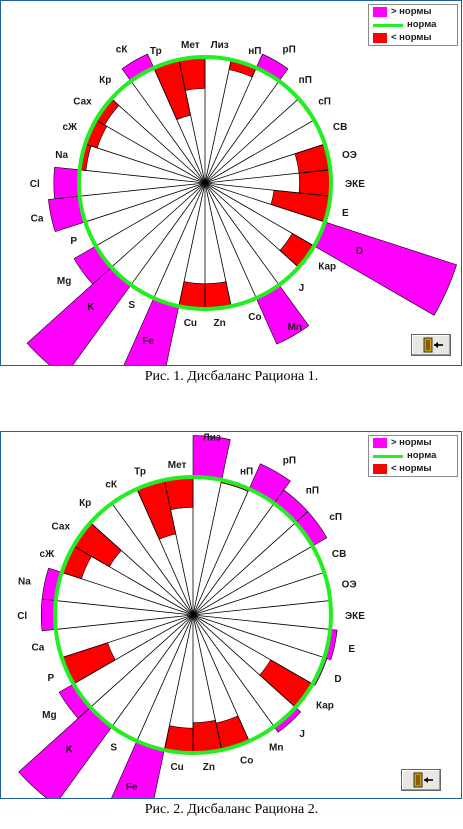 This screenshot has height=829, width=463. I want to click on bar-Cl, so click(67, 183).